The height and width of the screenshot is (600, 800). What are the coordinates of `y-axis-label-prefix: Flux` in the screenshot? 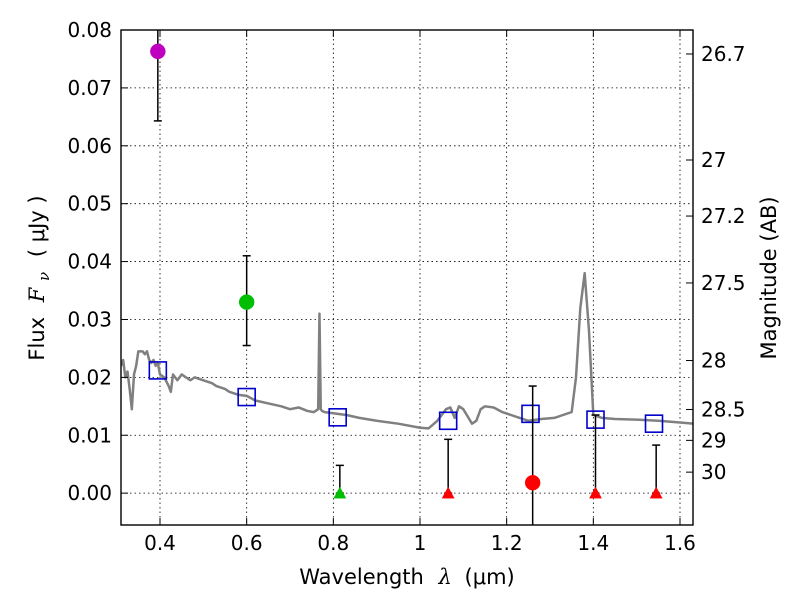 It's located at (37, 339).